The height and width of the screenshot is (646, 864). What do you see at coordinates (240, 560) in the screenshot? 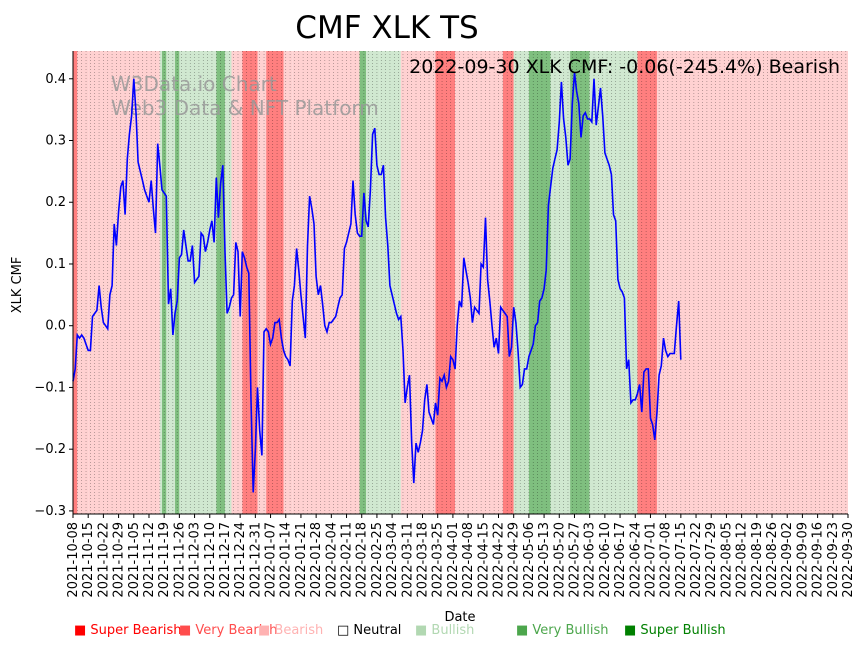
I see `x-tick-label: 2021-12-24` at bounding box center [240, 560].